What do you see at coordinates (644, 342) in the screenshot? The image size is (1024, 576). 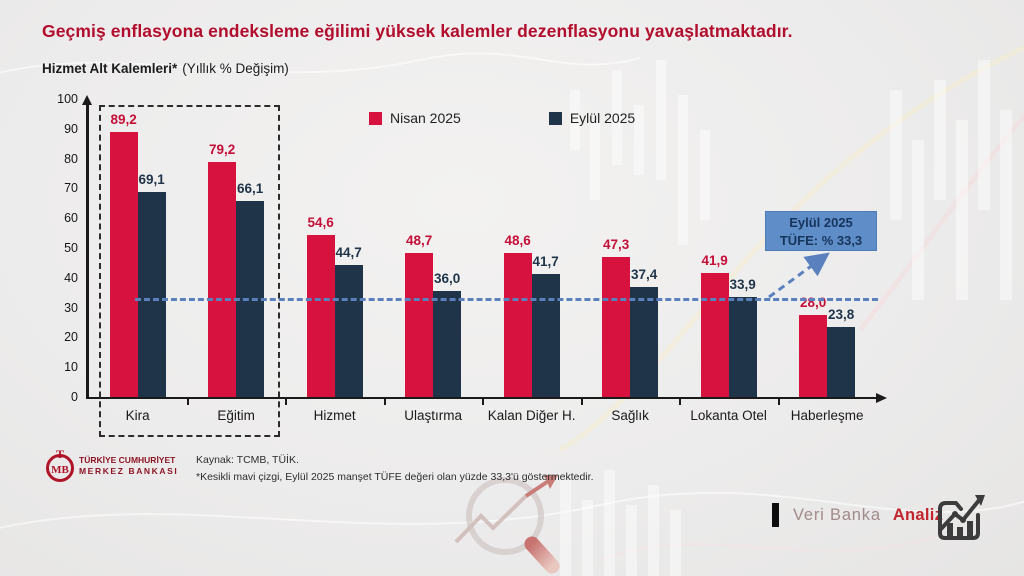 I see `bar-eylül-2025-5` at bounding box center [644, 342].